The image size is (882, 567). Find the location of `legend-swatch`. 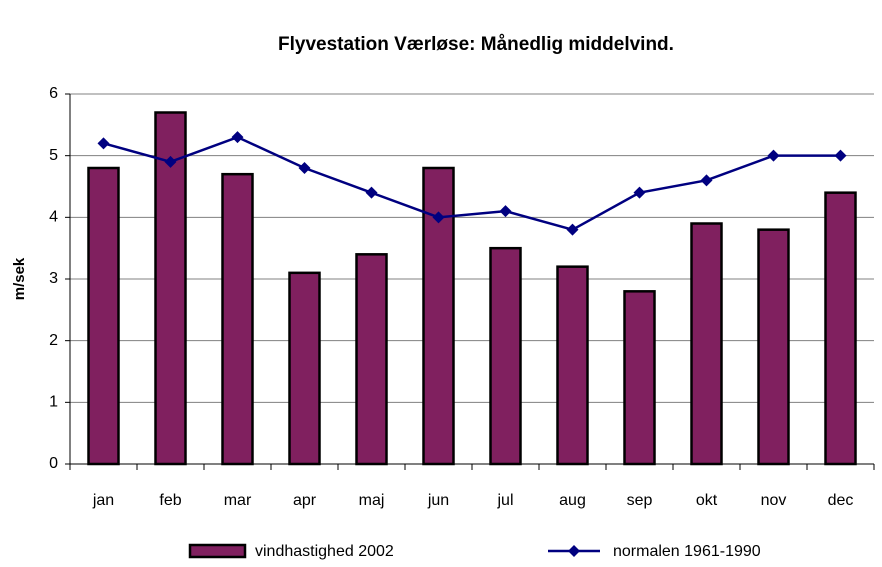

legend-swatch is located at coordinates (217, 551).